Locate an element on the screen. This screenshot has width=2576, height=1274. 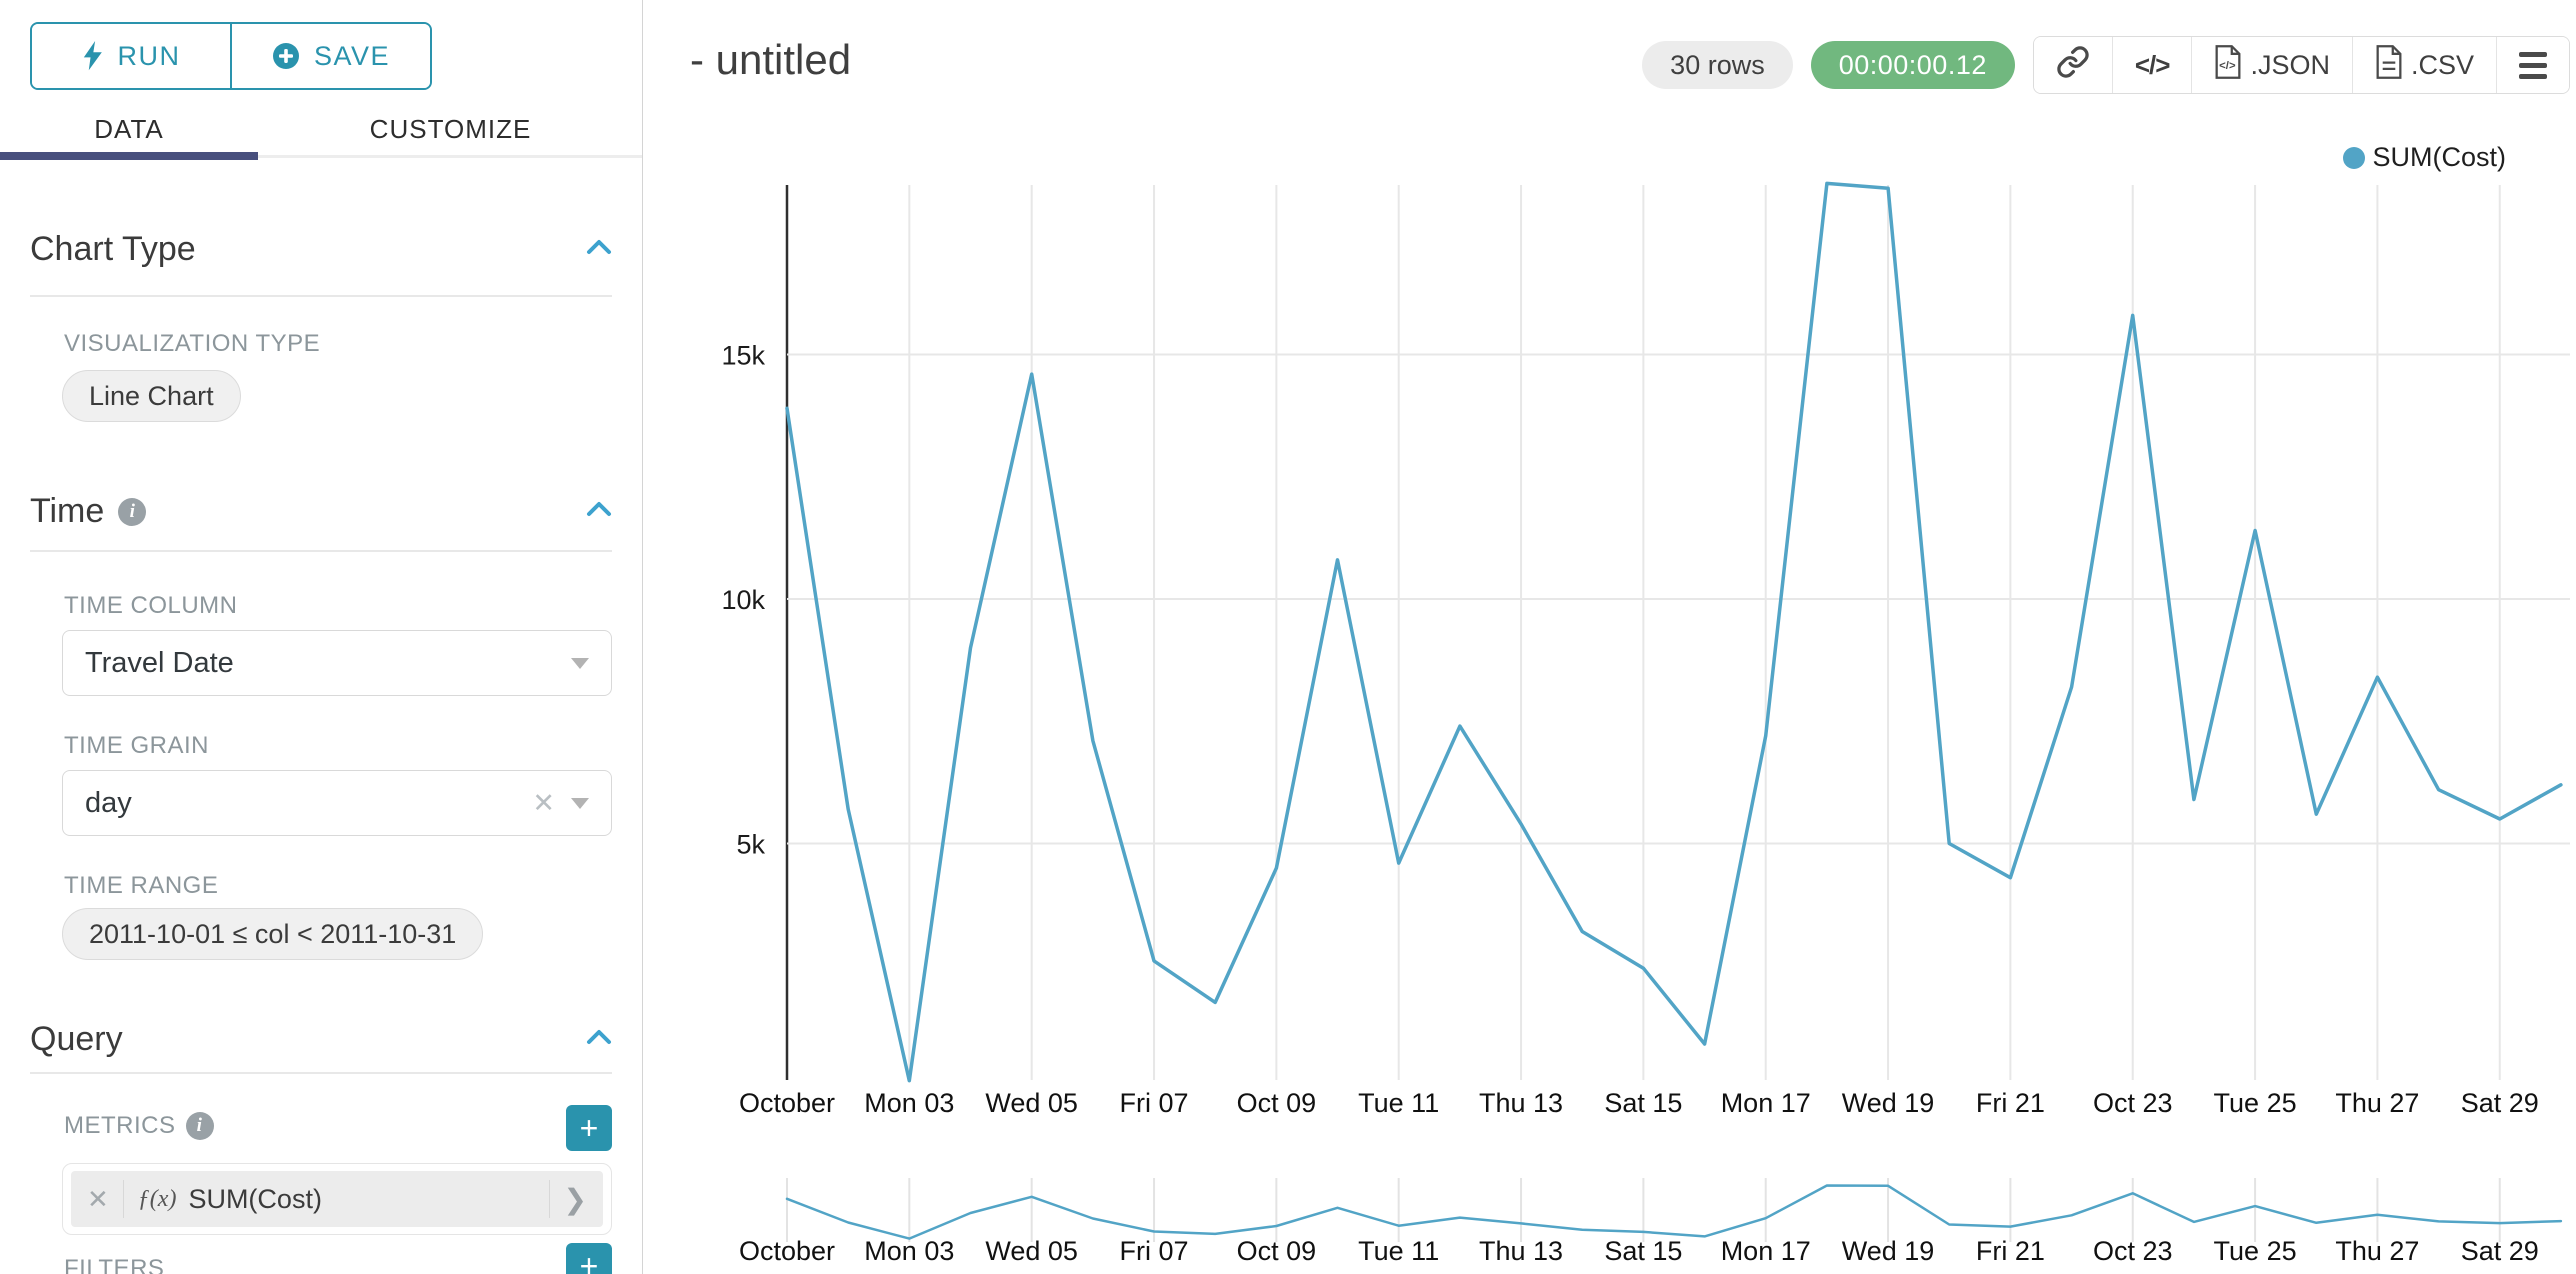
export-csv-button: .CSV is located at coordinates (2423, 65).